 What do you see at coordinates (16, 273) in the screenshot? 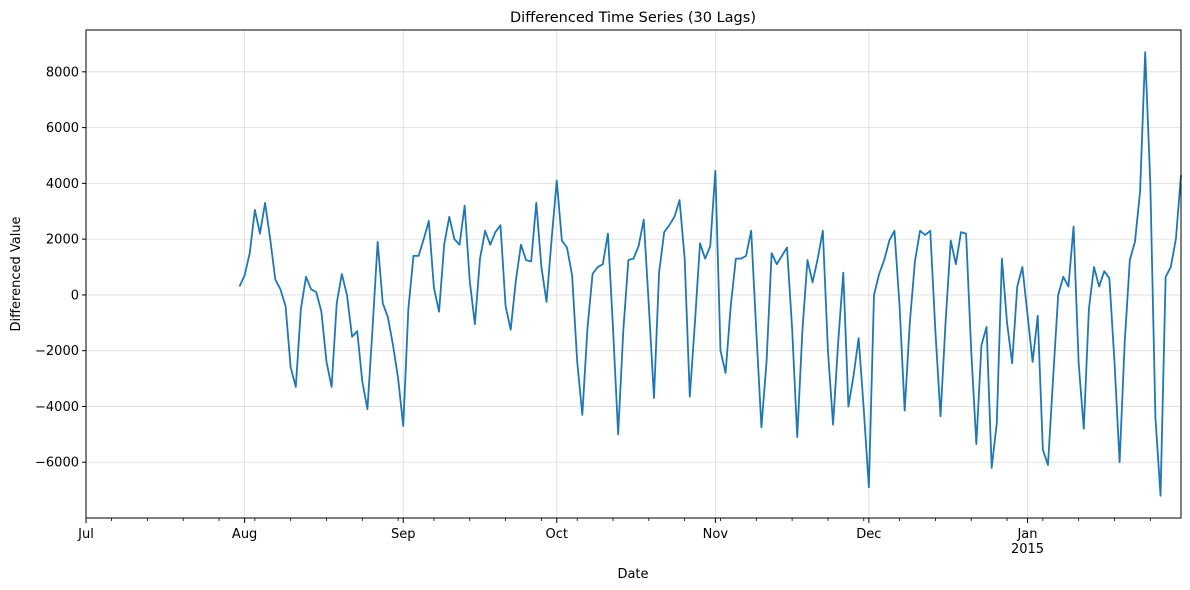
I see `y-axis-title: Differenced Value` at bounding box center [16, 273].